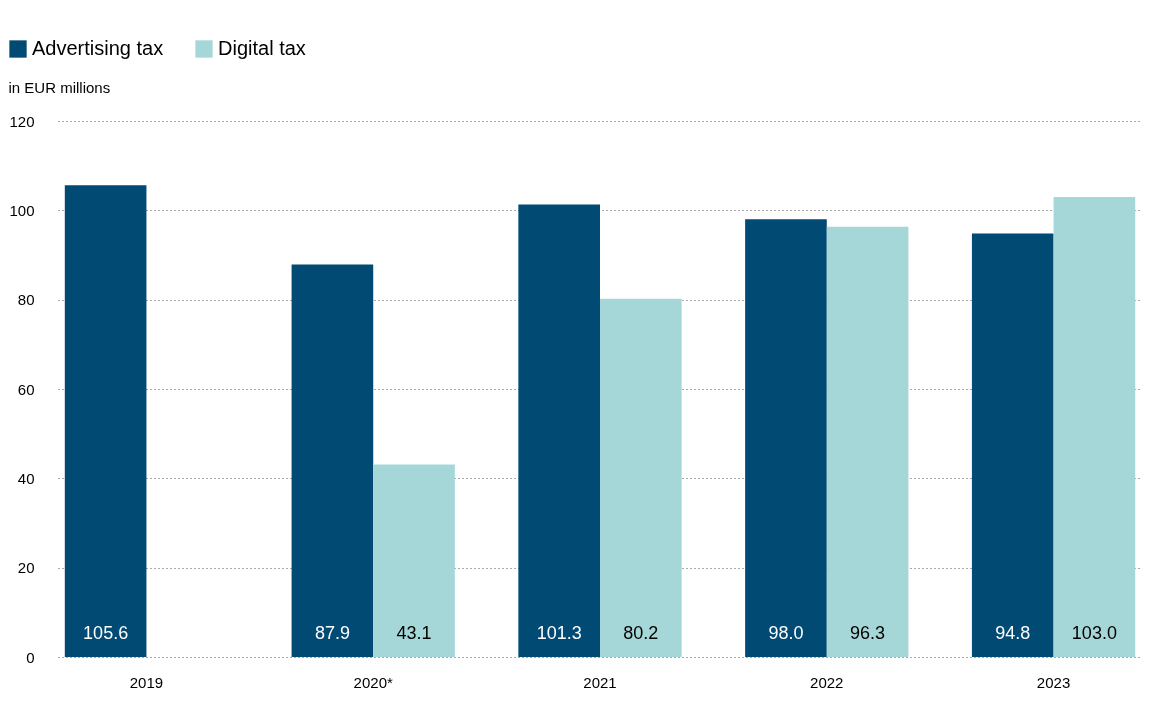 The height and width of the screenshot is (701, 1158). I want to click on data-label: 96.3, so click(868, 633).